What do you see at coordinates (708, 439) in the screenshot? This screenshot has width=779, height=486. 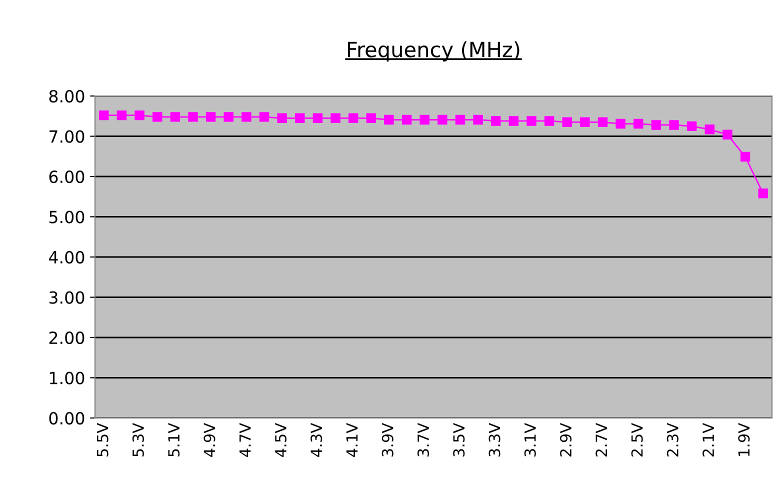 I see `x-tick-label: 2.1V` at bounding box center [708, 439].